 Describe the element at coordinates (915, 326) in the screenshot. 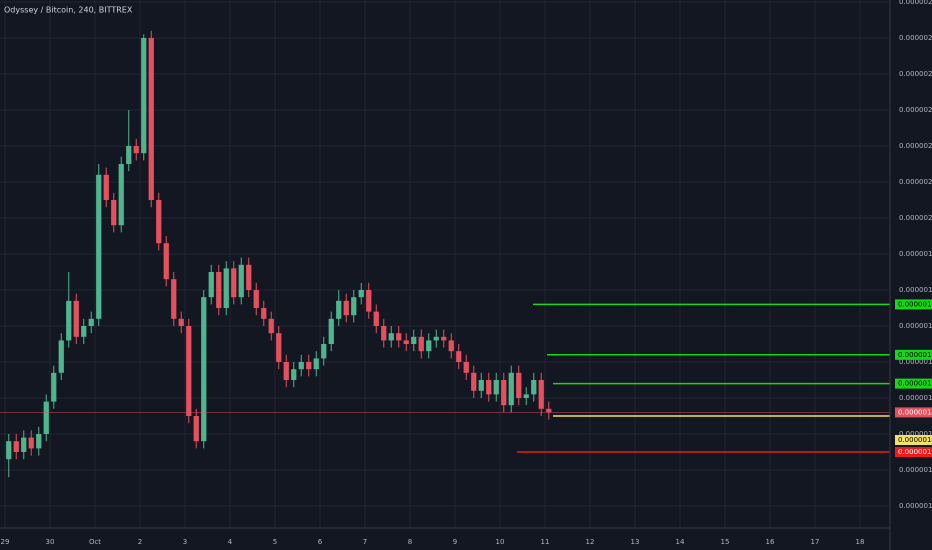

I see `y-tick-label: 0.00000170` at that location.